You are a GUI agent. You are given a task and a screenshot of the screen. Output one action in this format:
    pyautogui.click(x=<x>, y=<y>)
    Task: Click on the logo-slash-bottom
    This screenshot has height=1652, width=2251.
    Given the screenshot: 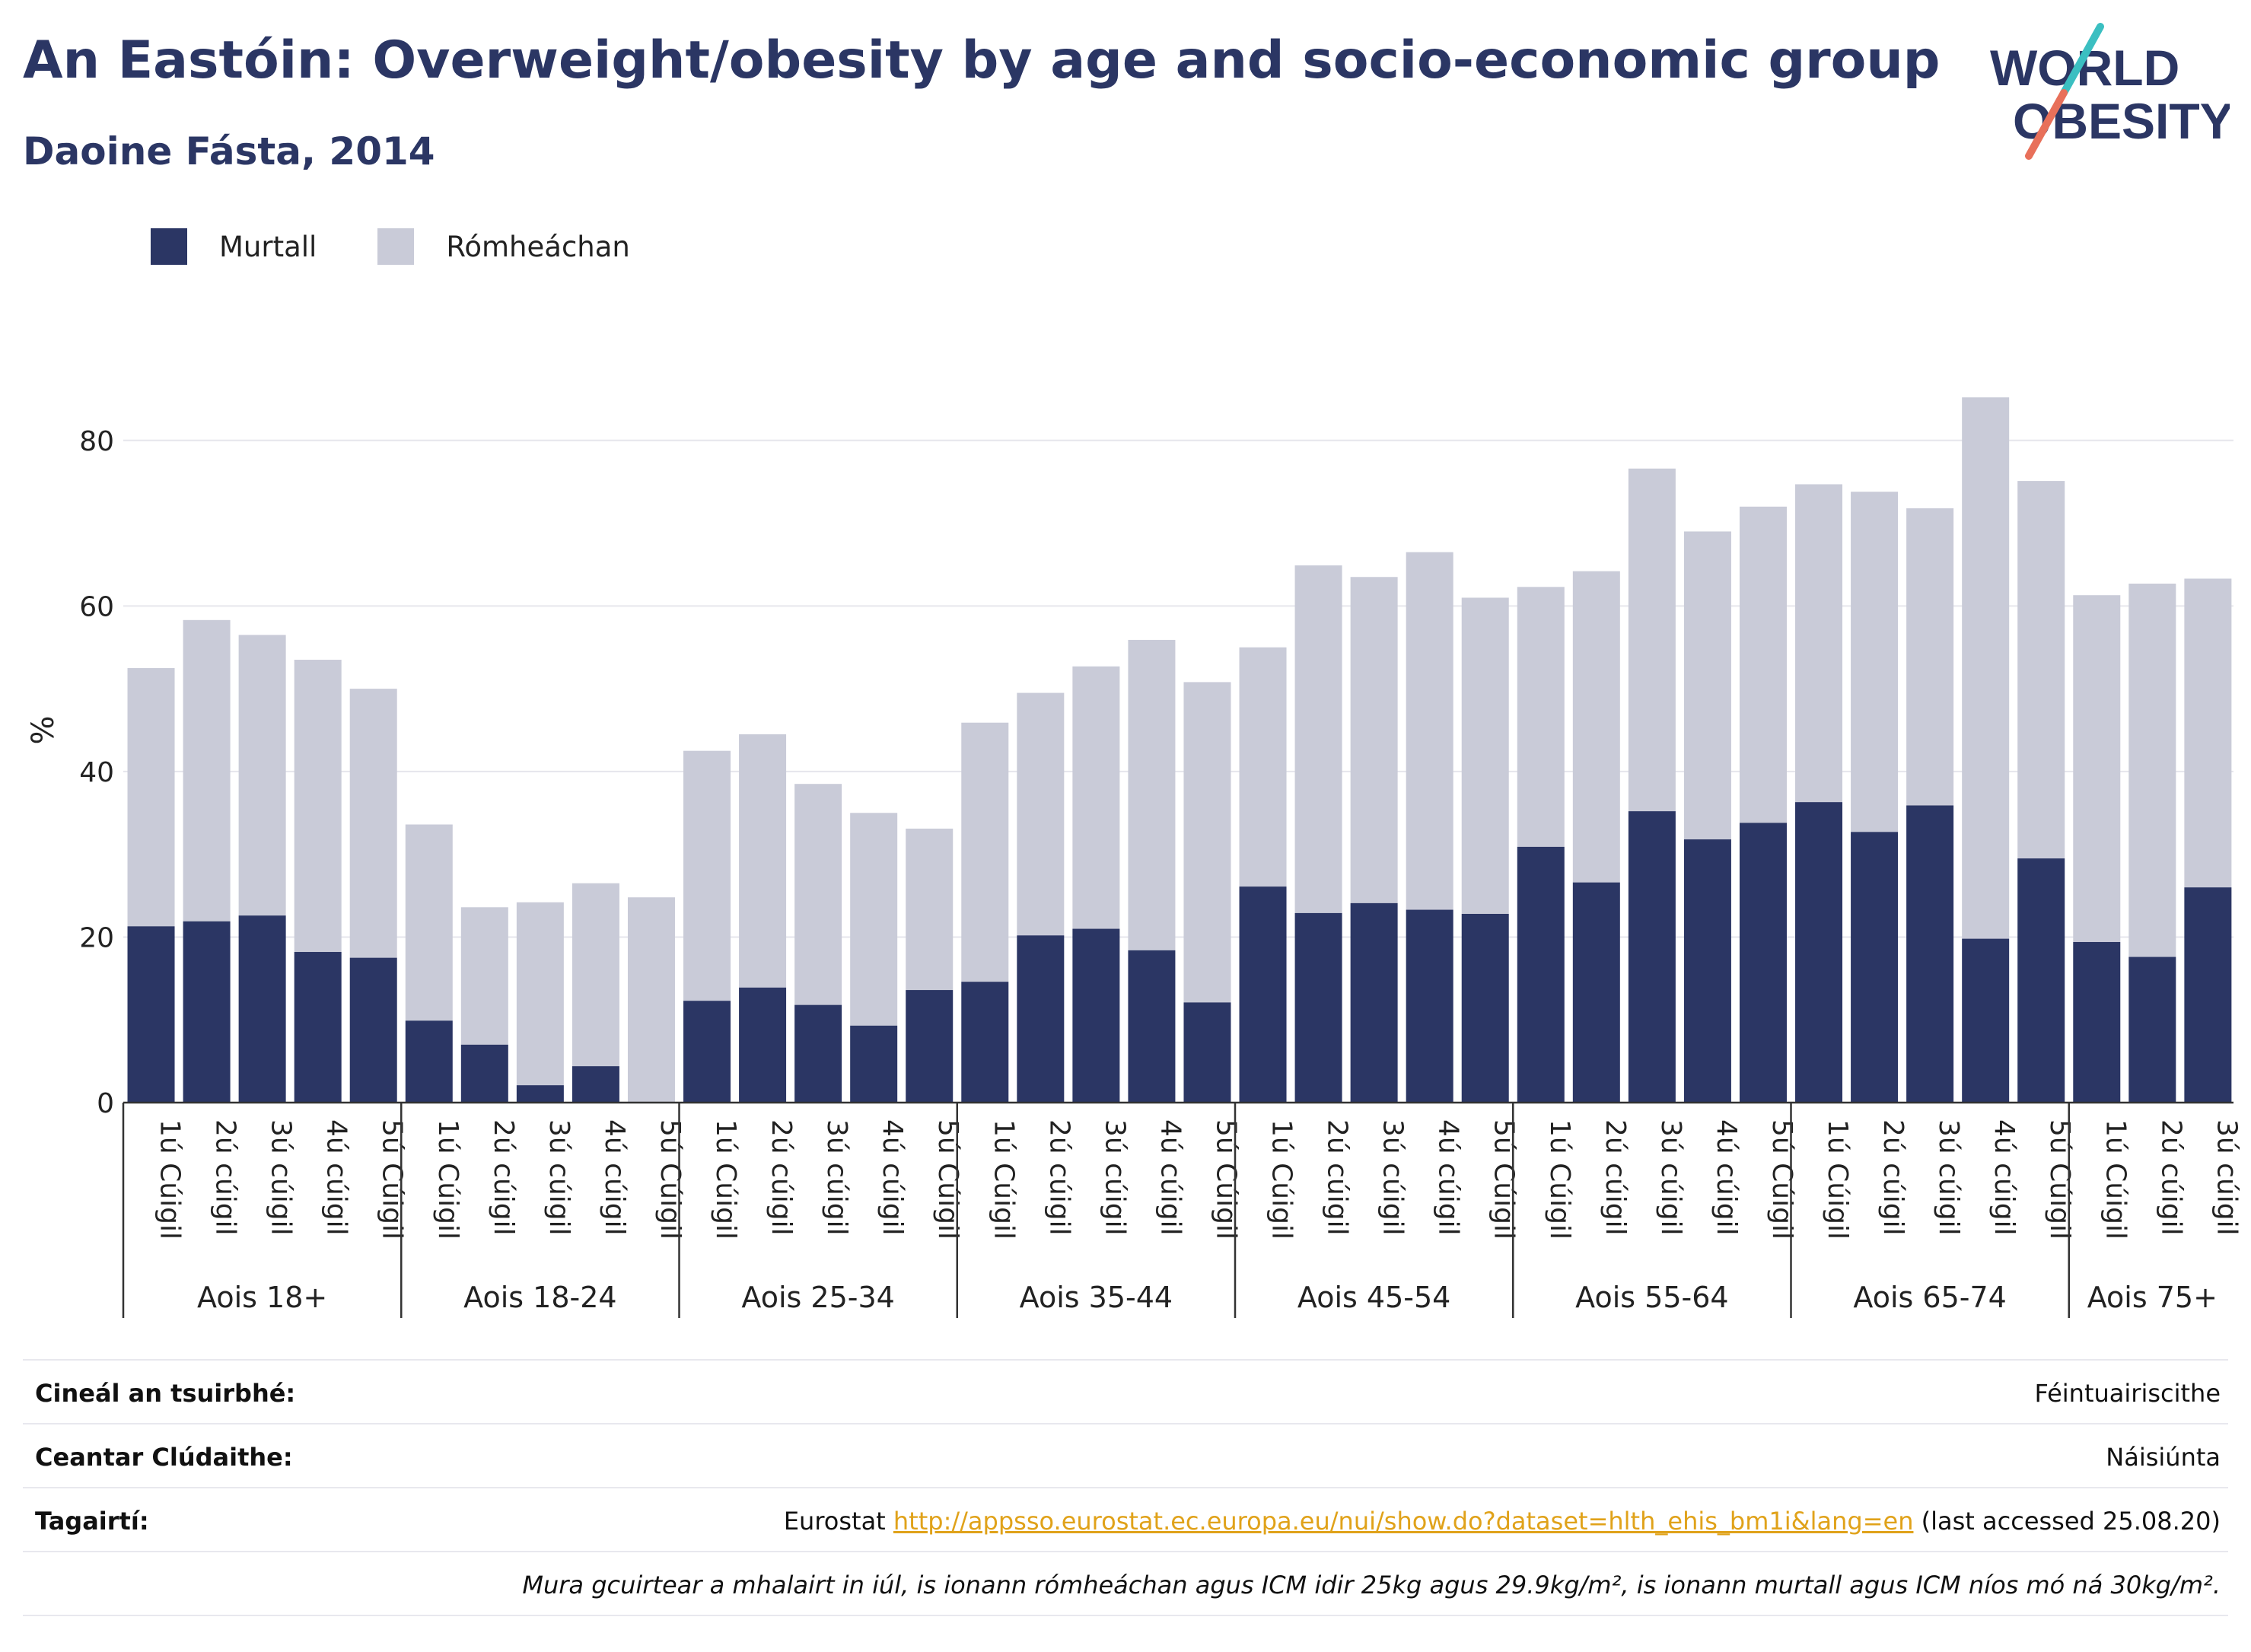 What is the action you would take?
    pyautogui.click(x=2046, y=124)
    